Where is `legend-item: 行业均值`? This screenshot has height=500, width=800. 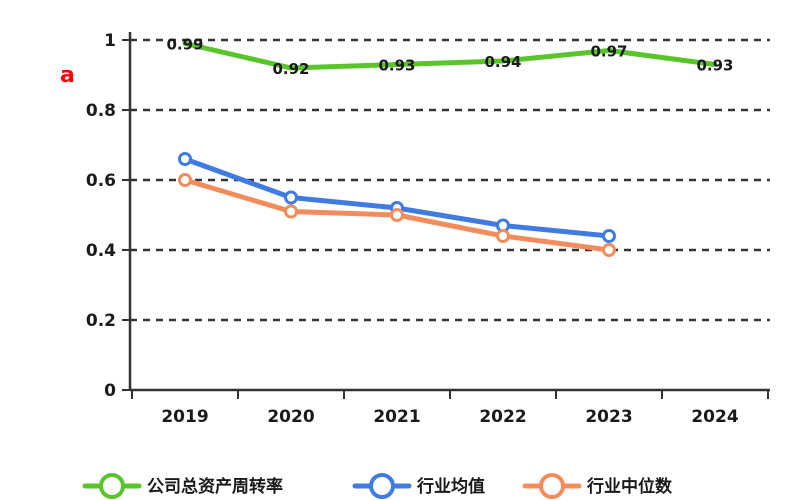 legend-item: 行业均值 is located at coordinates (418, 486).